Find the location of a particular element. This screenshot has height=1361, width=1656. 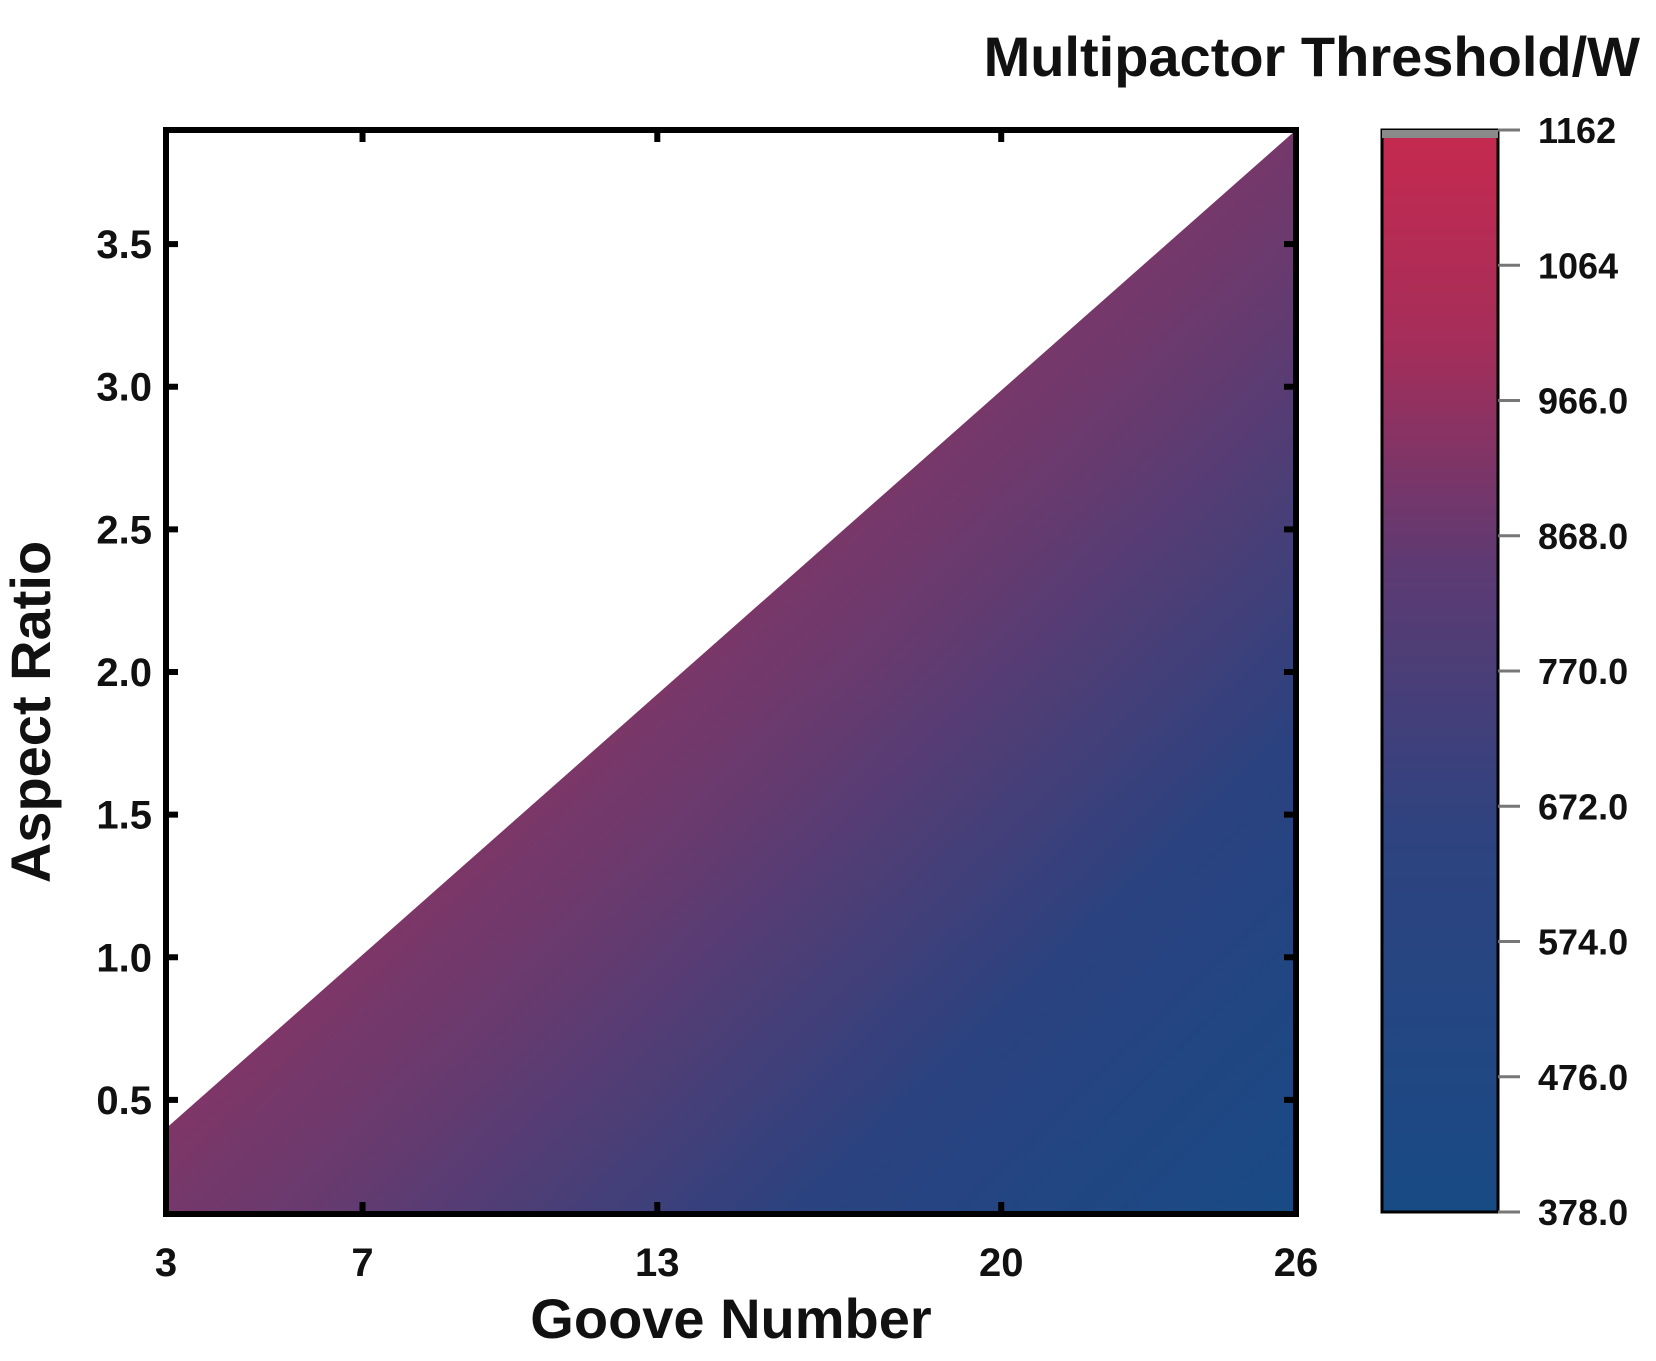

colorbar-top-cap is located at coordinates (1440, 134).